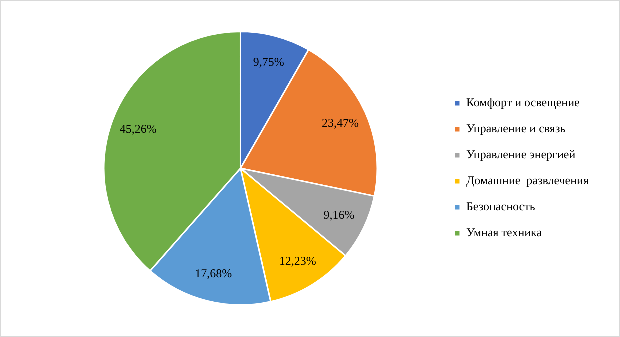 The height and width of the screenshot is (337, 620). Describe the element at coordinates (213, 273) in the screenshot. I see `data-label: 17,68%` at that location.